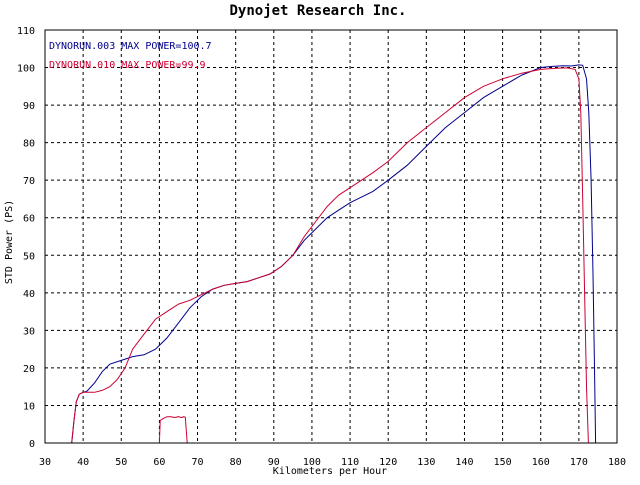  I want to click on x-tick-label: 150, so click(503, 462).